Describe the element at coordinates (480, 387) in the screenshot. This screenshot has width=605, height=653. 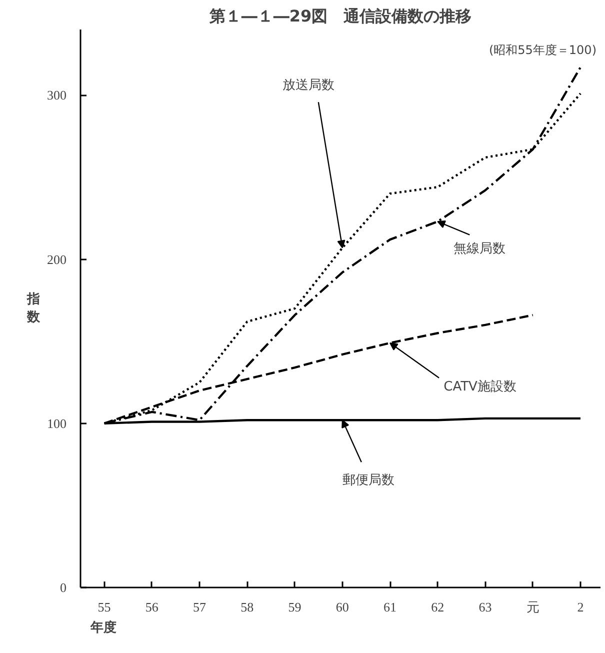
I see `annotation: CATV施設数` at that location.